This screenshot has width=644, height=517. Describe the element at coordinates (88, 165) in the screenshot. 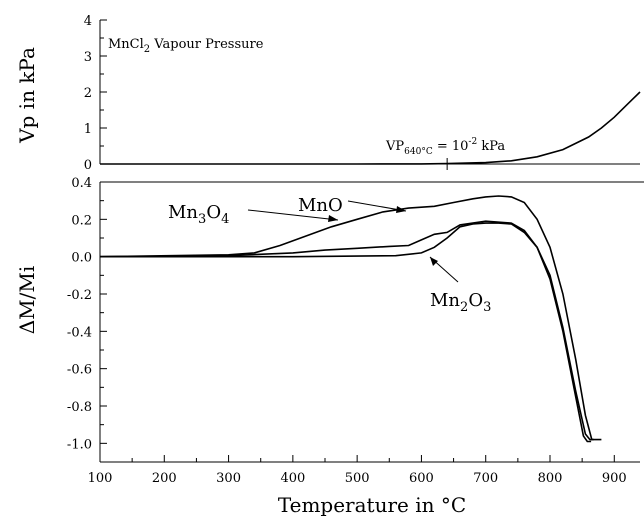

I see `top-y-tick-label: 0` at that location.